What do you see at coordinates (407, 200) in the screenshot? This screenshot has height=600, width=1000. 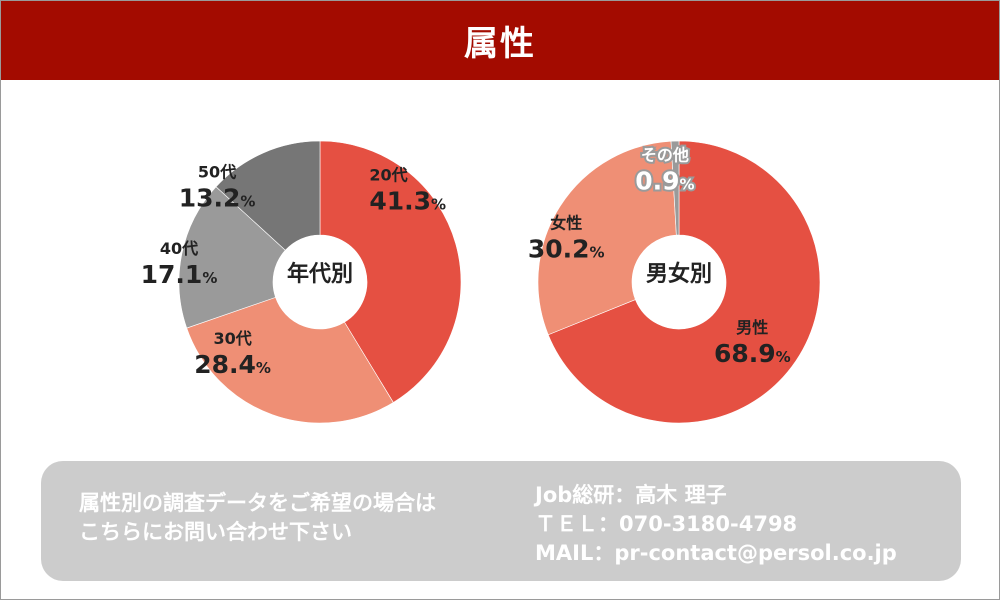 I see `age-value-label-1: 41.3%` at bounding box center [407, 200].